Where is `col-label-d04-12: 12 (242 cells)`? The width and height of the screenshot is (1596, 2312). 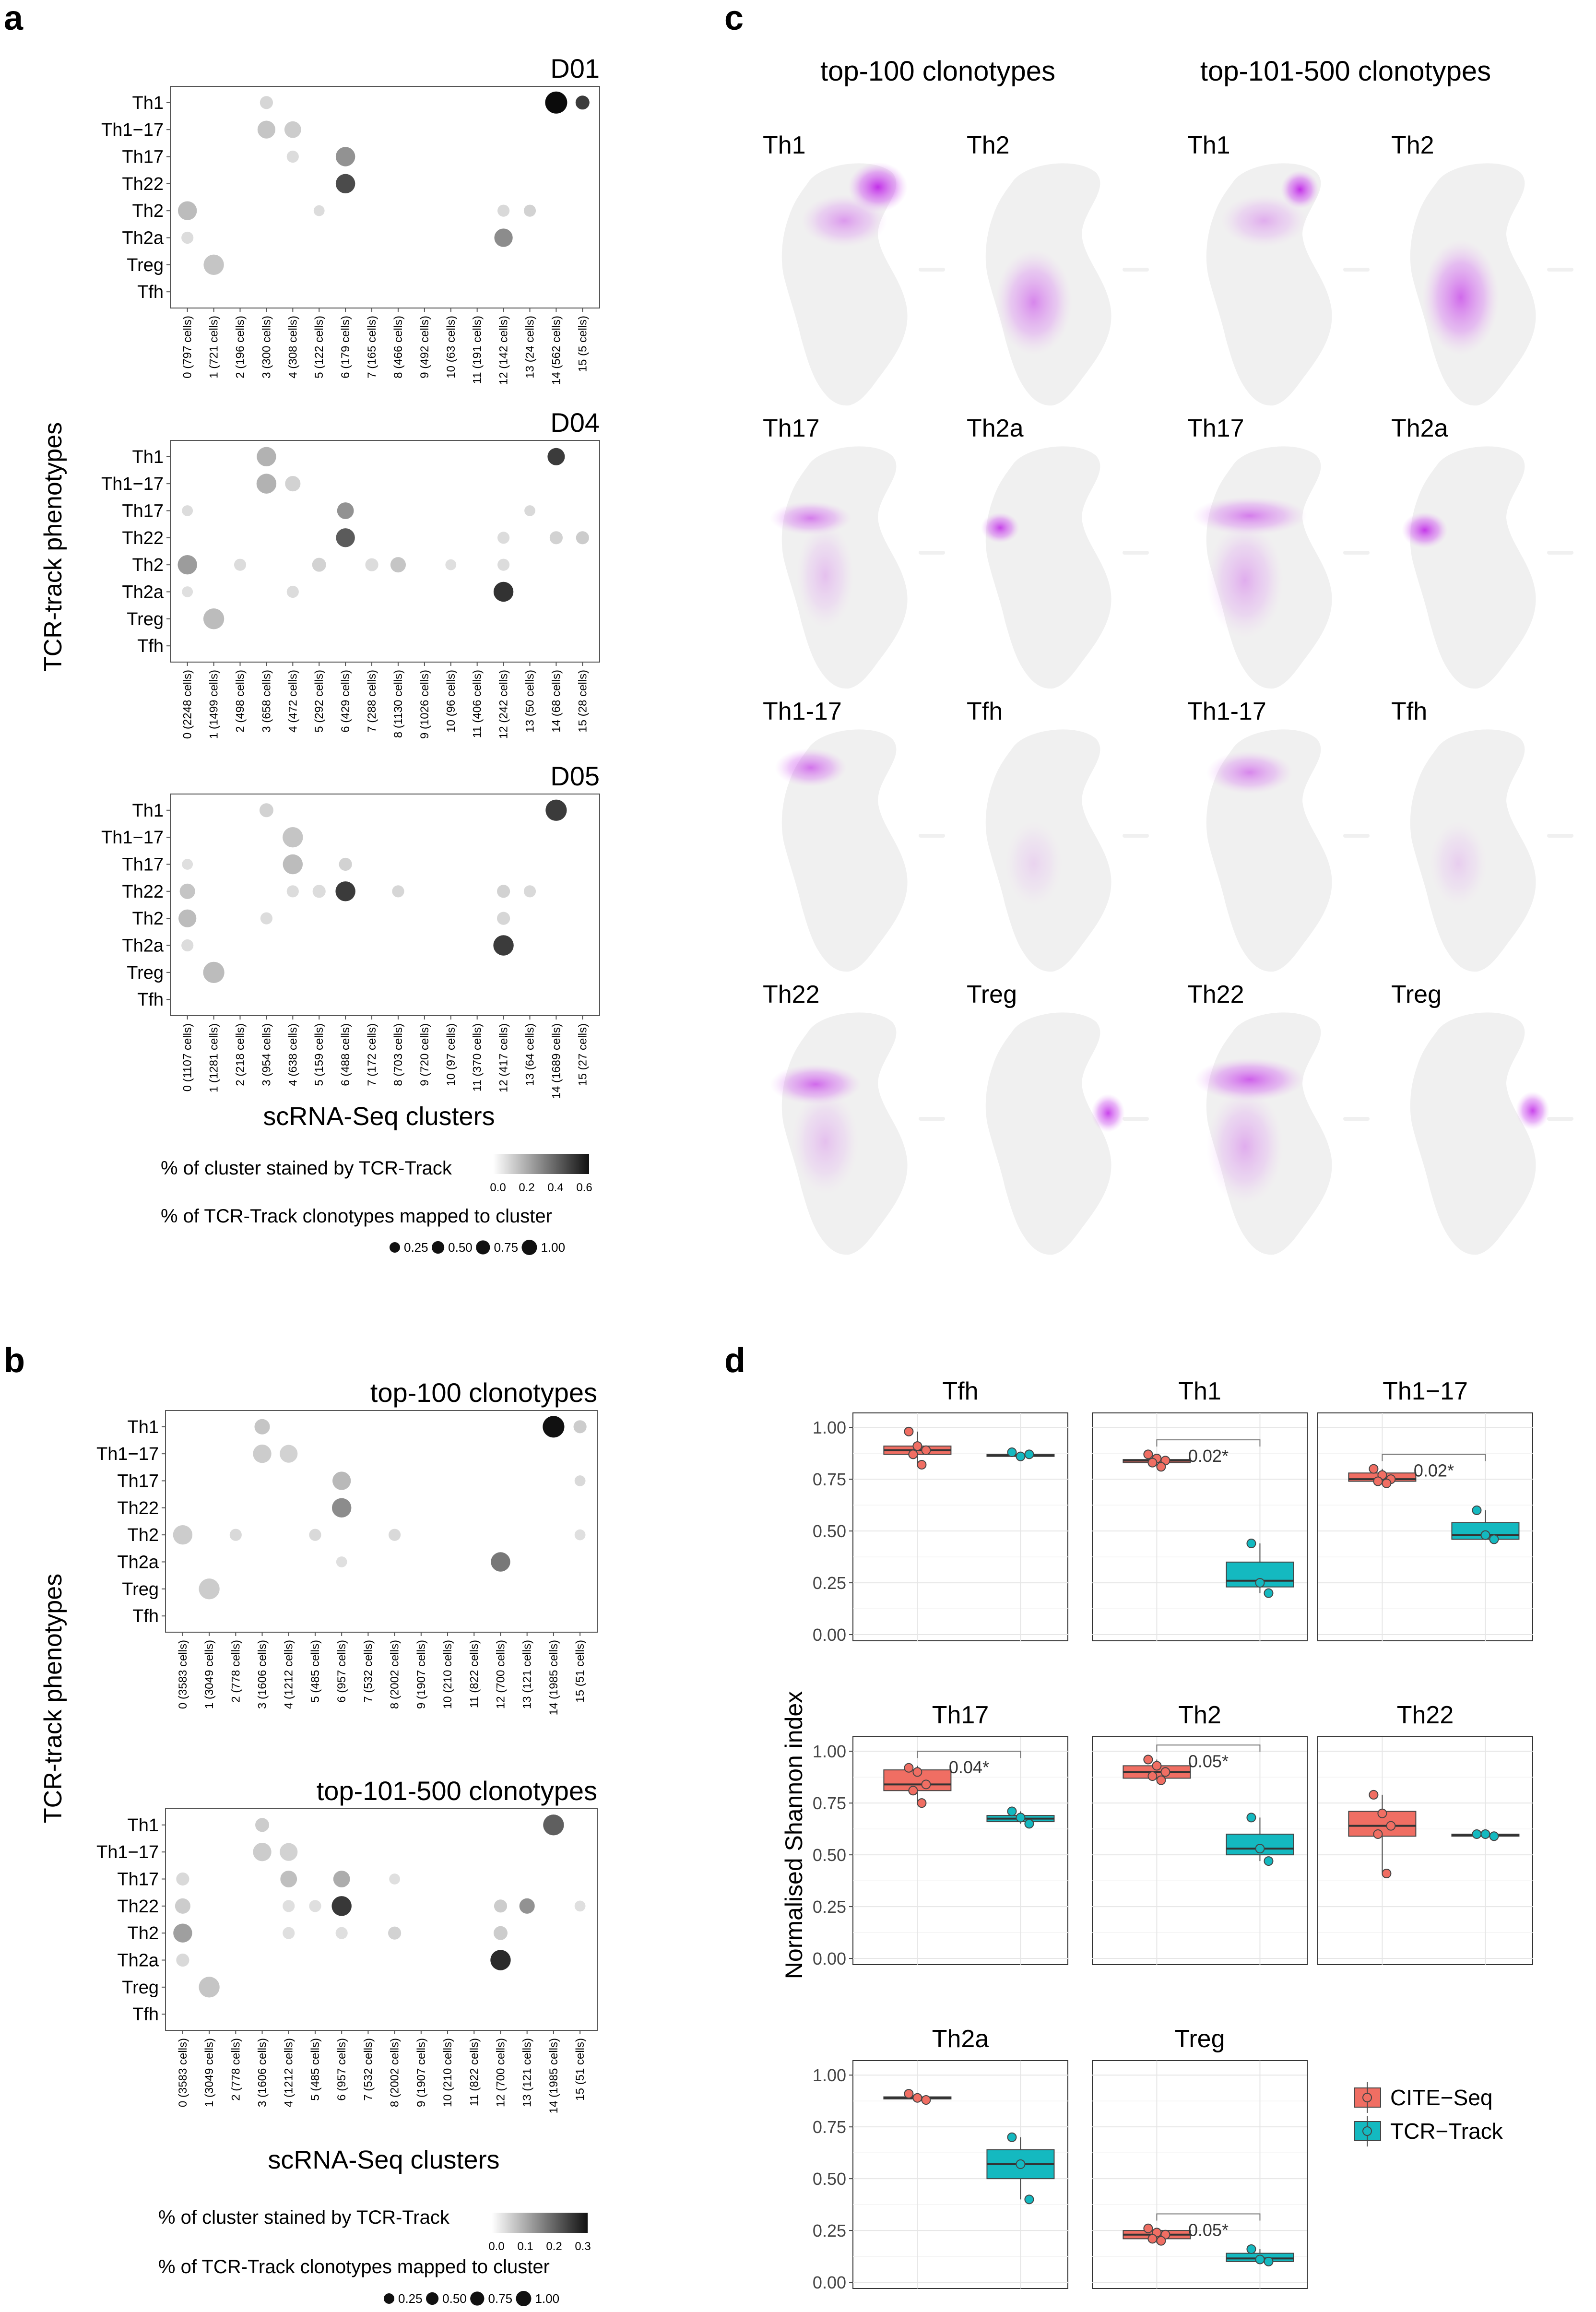 col-label-d04-12: 12 (242 cells) is located at coordinates (504, 704).